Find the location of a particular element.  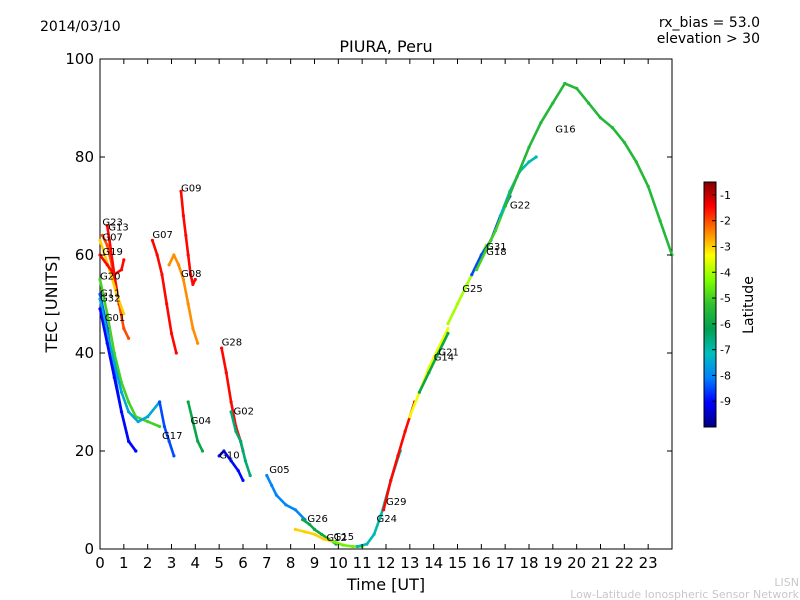

point-G13 is located at coordinates (109, 240).